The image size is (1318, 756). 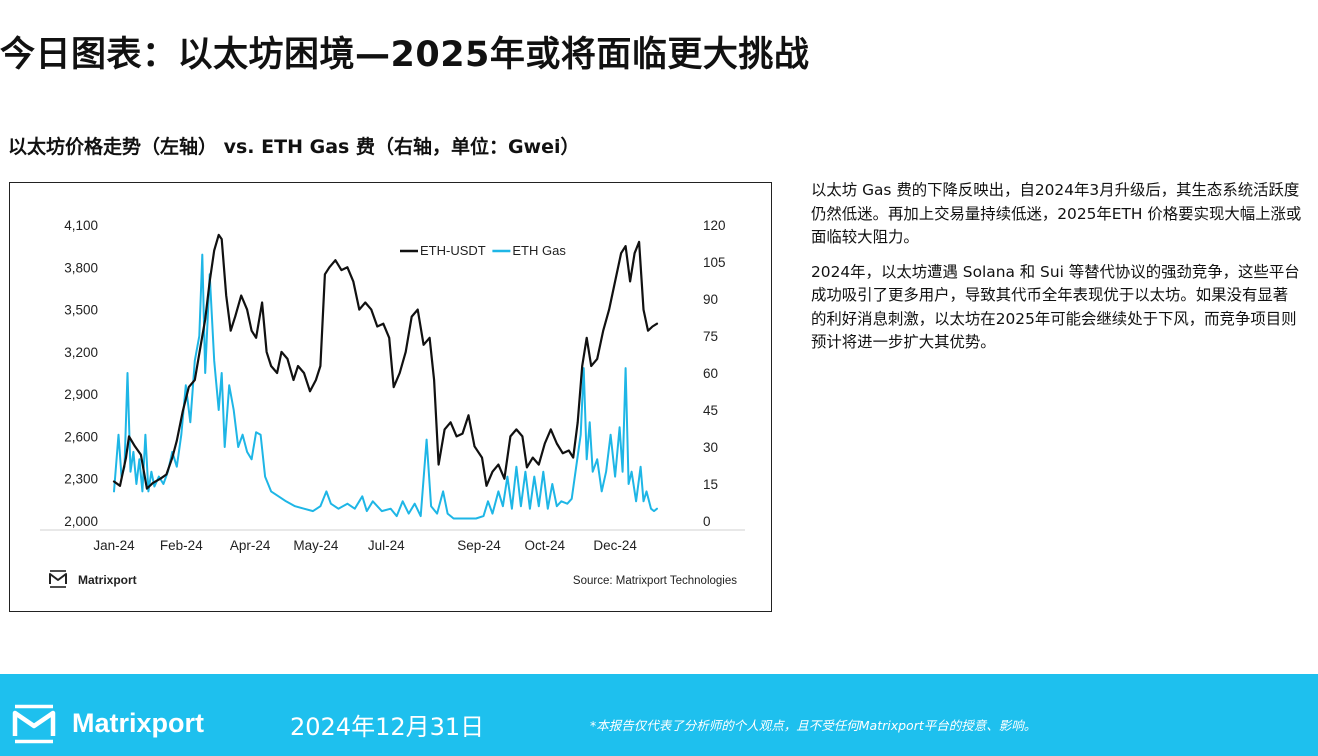 I want to click on y-left-tick-label: 2,600, so click(x=81, y=436).